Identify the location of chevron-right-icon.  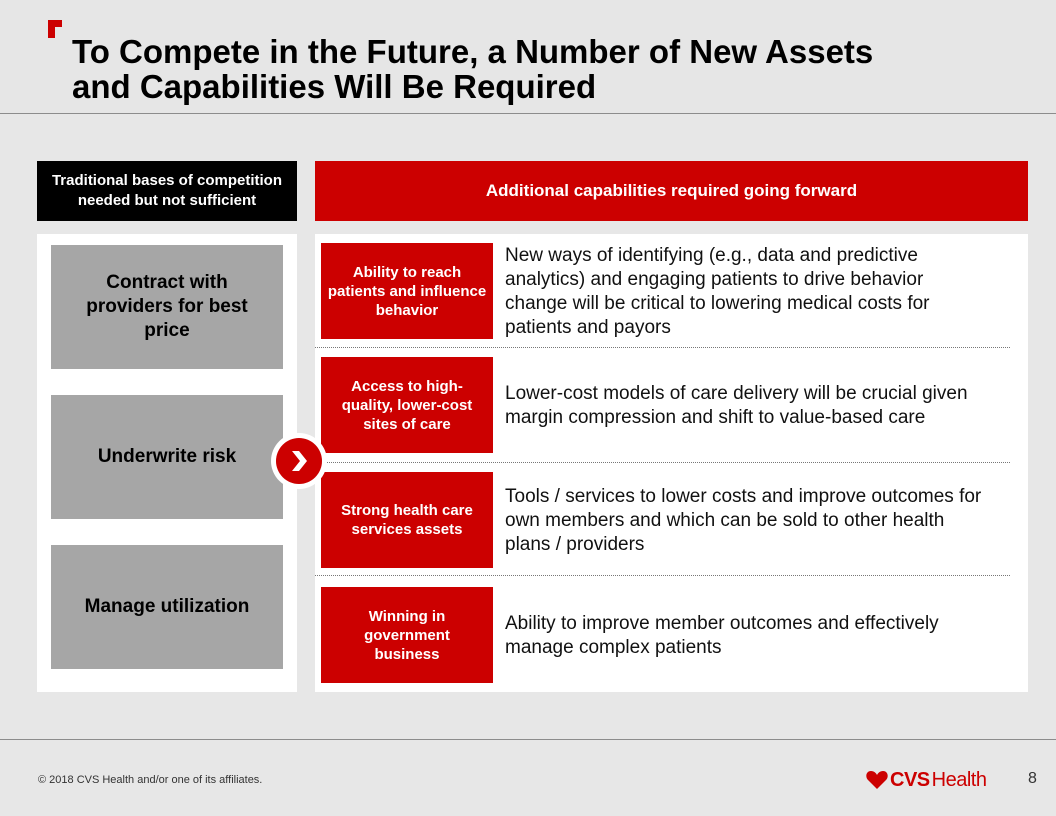
(299, 461).